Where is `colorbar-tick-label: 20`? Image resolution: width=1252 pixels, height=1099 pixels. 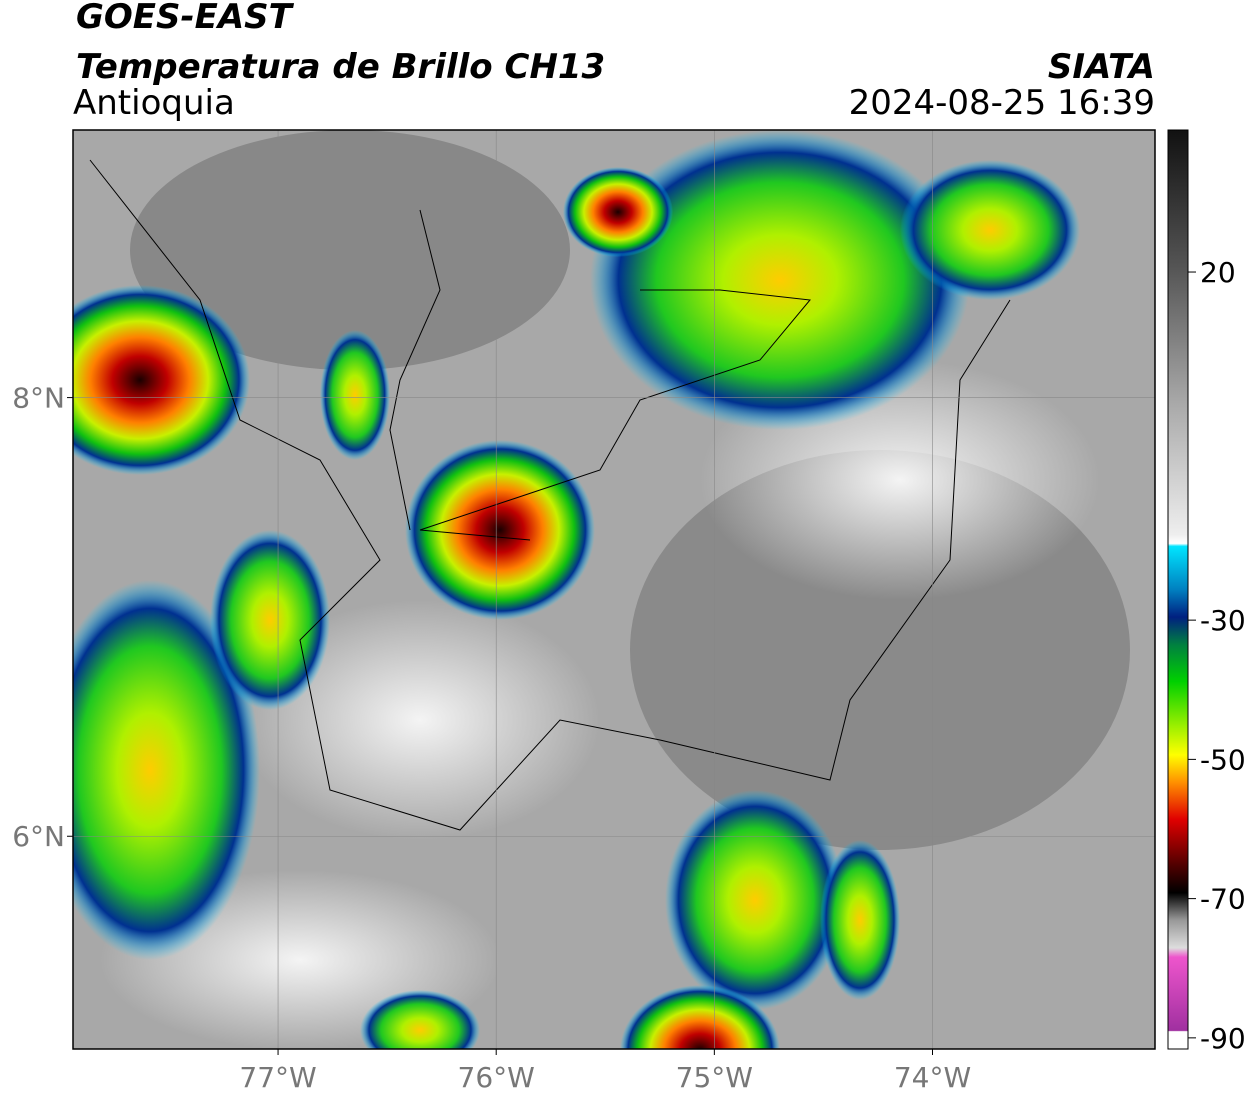
colorbar-tick-label: 20 is located at coordinates (1218, 272).